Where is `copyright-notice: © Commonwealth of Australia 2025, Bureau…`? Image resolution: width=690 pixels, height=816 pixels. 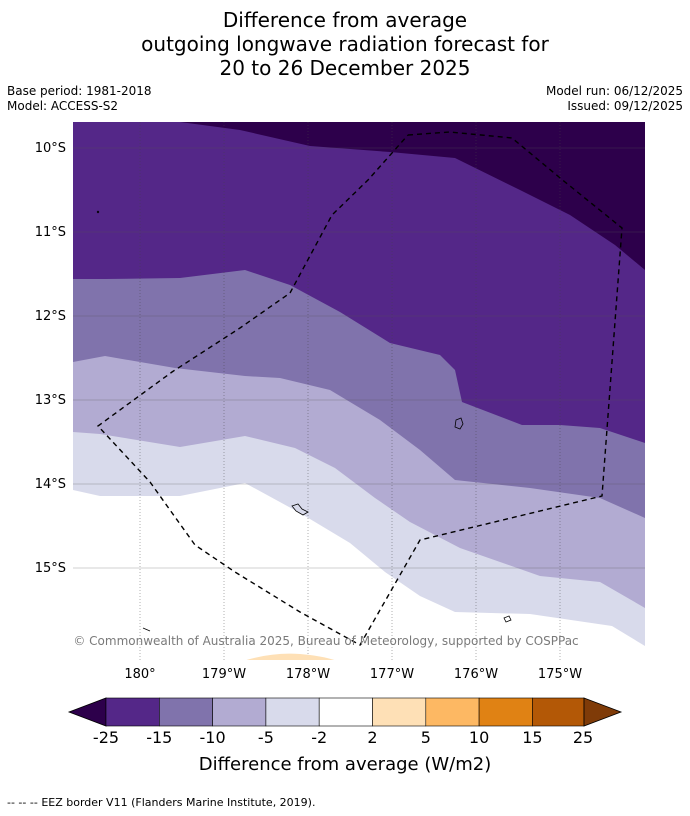 copyright-notice: © Commonwealth of Australia 2025, Bureau… is located at coordinates (325, 641).